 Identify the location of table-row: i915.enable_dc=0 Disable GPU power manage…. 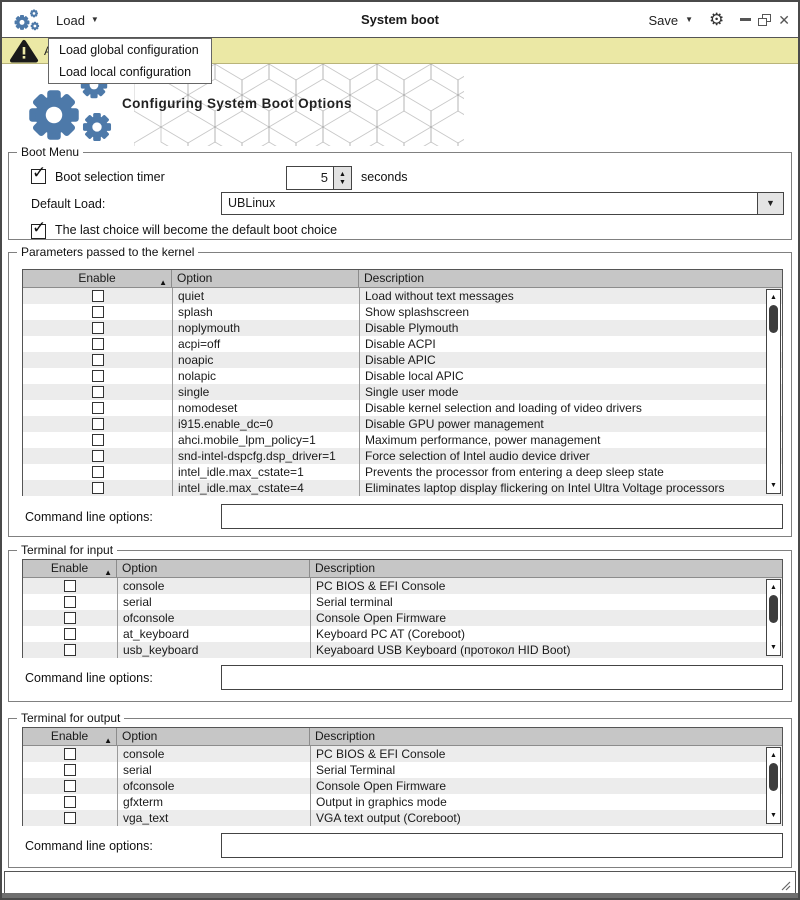
(402, 424).